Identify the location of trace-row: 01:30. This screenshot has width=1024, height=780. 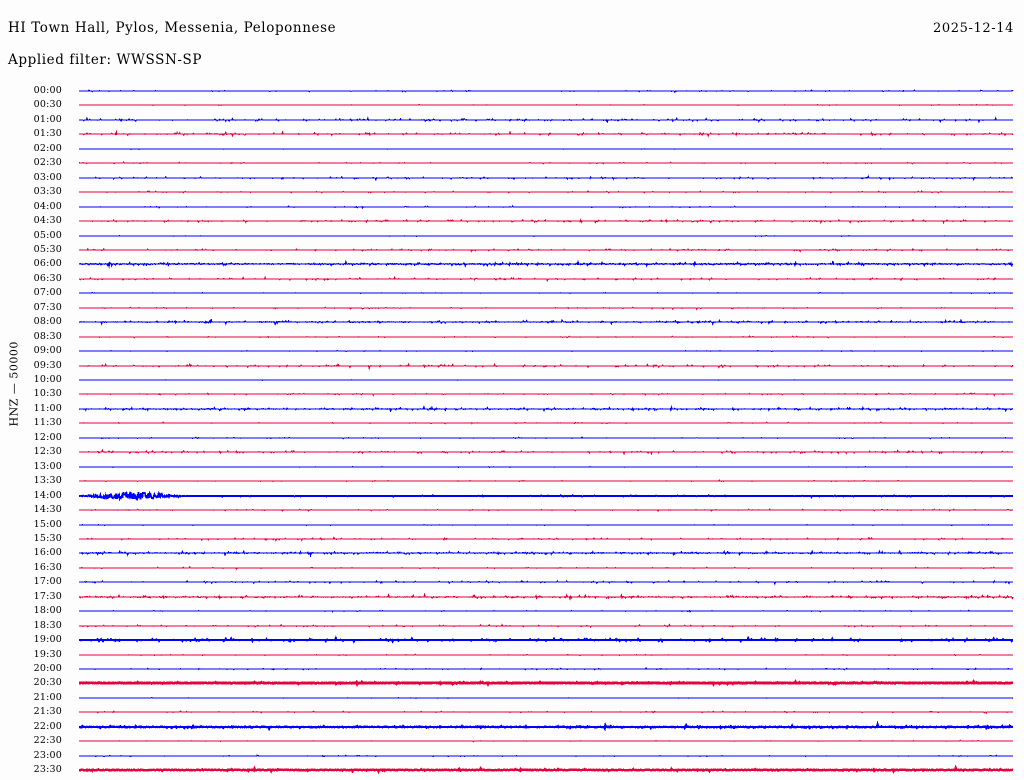
(512, 134).